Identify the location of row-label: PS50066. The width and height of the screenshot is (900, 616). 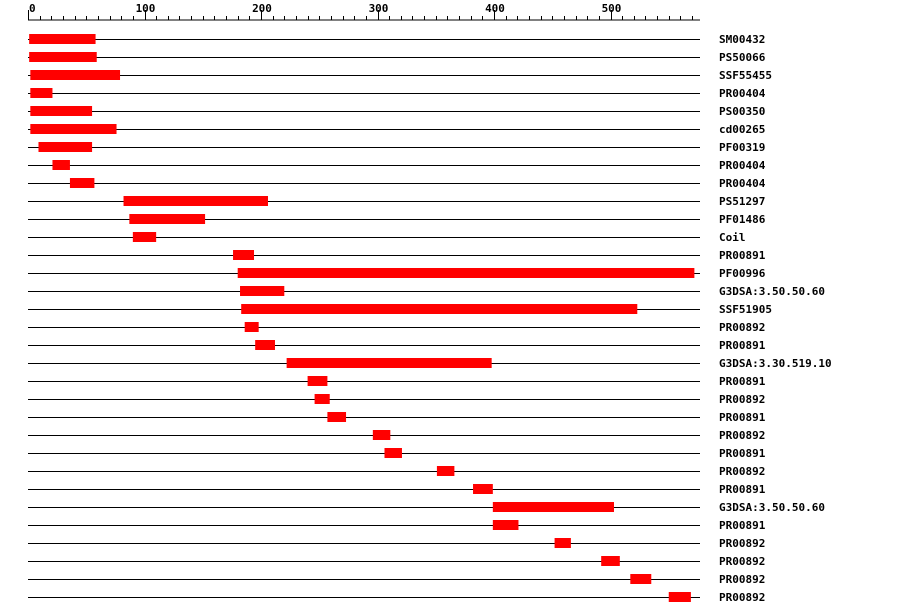
(742, 57).